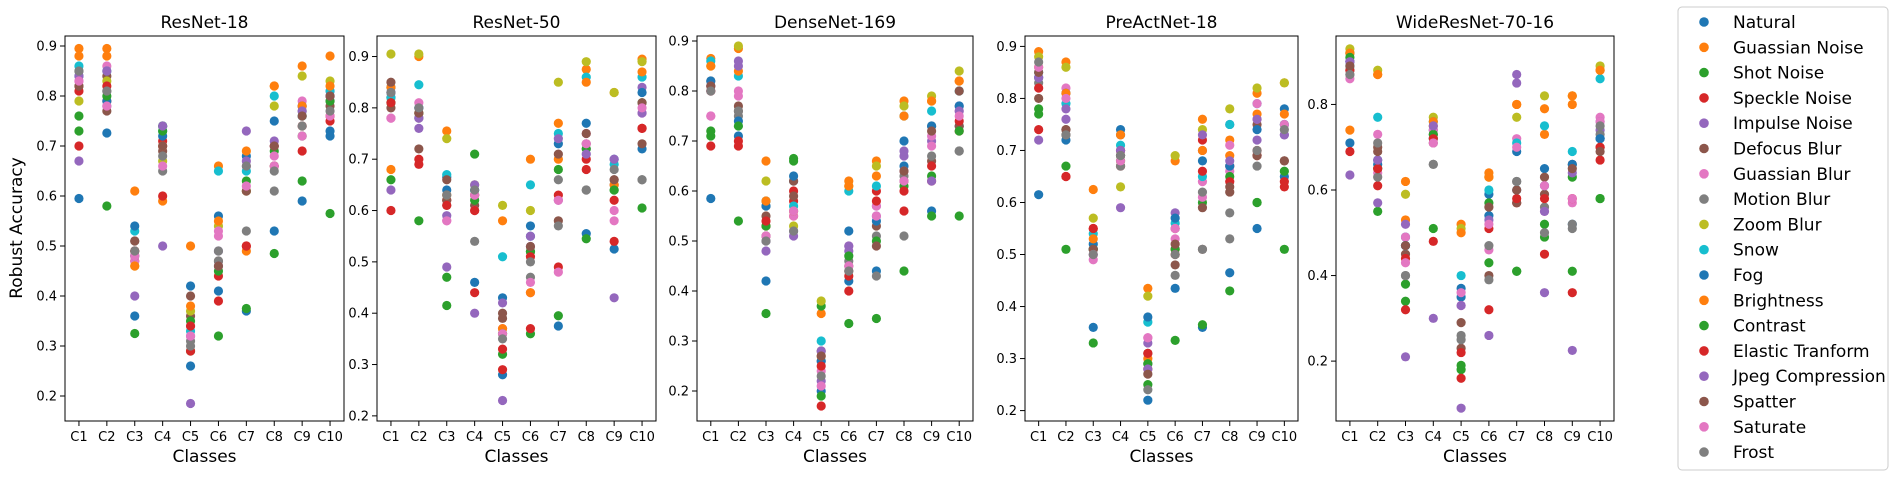 The height and width of the screenshot is (479, 1903). What do you see at coordinates (1317, 105) in the screenshot?
I see `y-tick-label: 0.8` at bounding box center [1317, 105].